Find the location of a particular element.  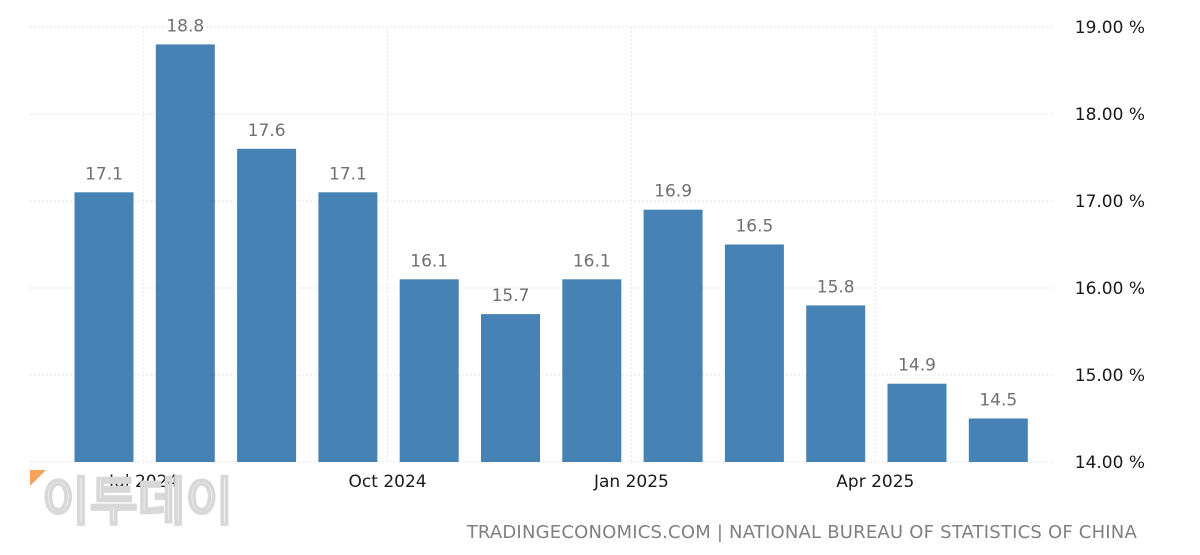

data-label: 15.7 is located at coordinates (511, 296).